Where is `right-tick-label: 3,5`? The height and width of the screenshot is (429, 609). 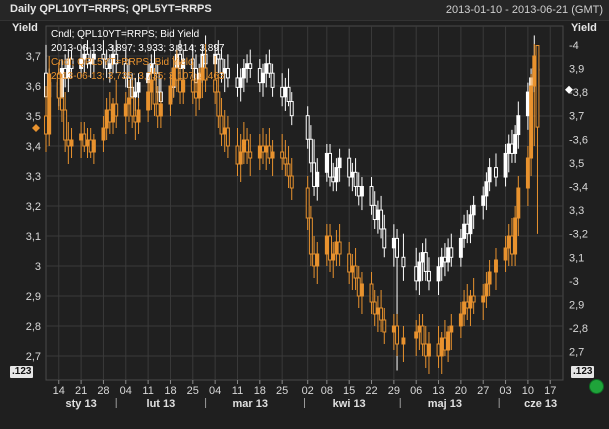 right-tick-label: 3,5 is located at coordinates (576, 164).